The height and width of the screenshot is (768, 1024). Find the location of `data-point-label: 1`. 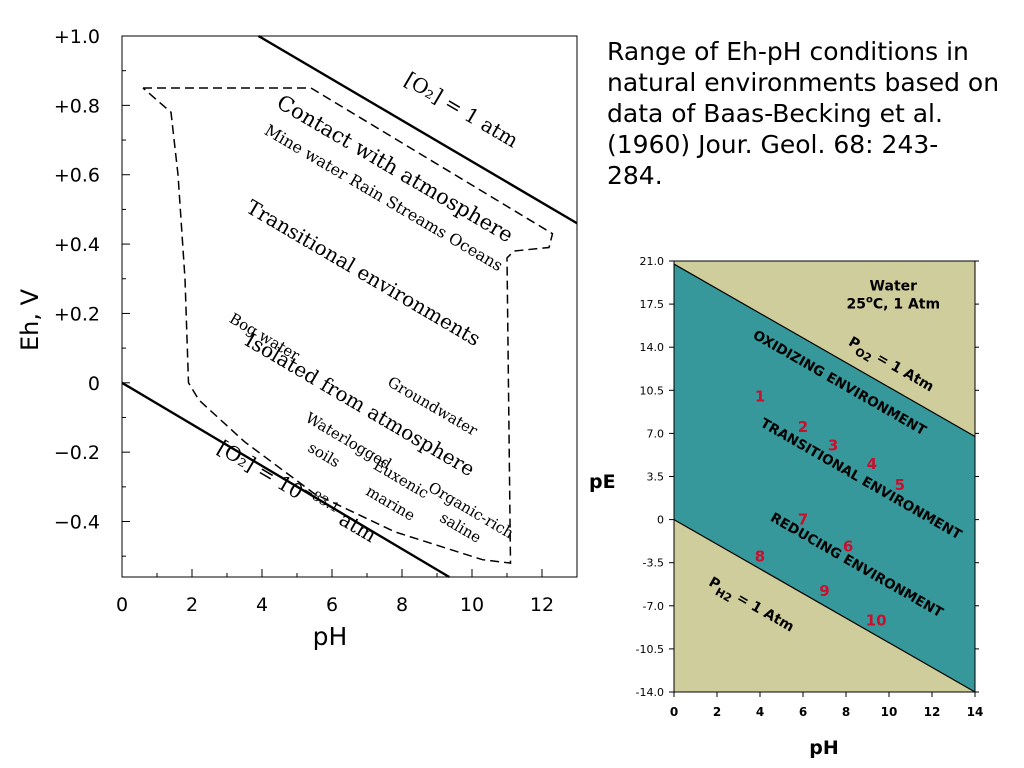

data-point-label: 1 is located at coordinates (760, 397).